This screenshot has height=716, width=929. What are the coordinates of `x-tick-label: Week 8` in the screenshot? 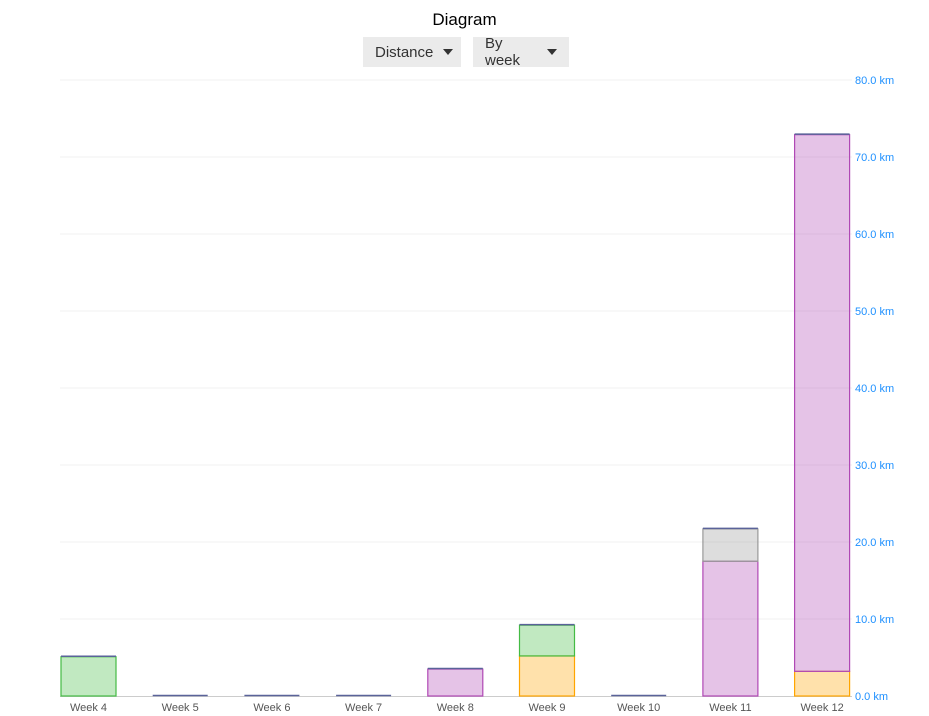 It's located at (455, 708).